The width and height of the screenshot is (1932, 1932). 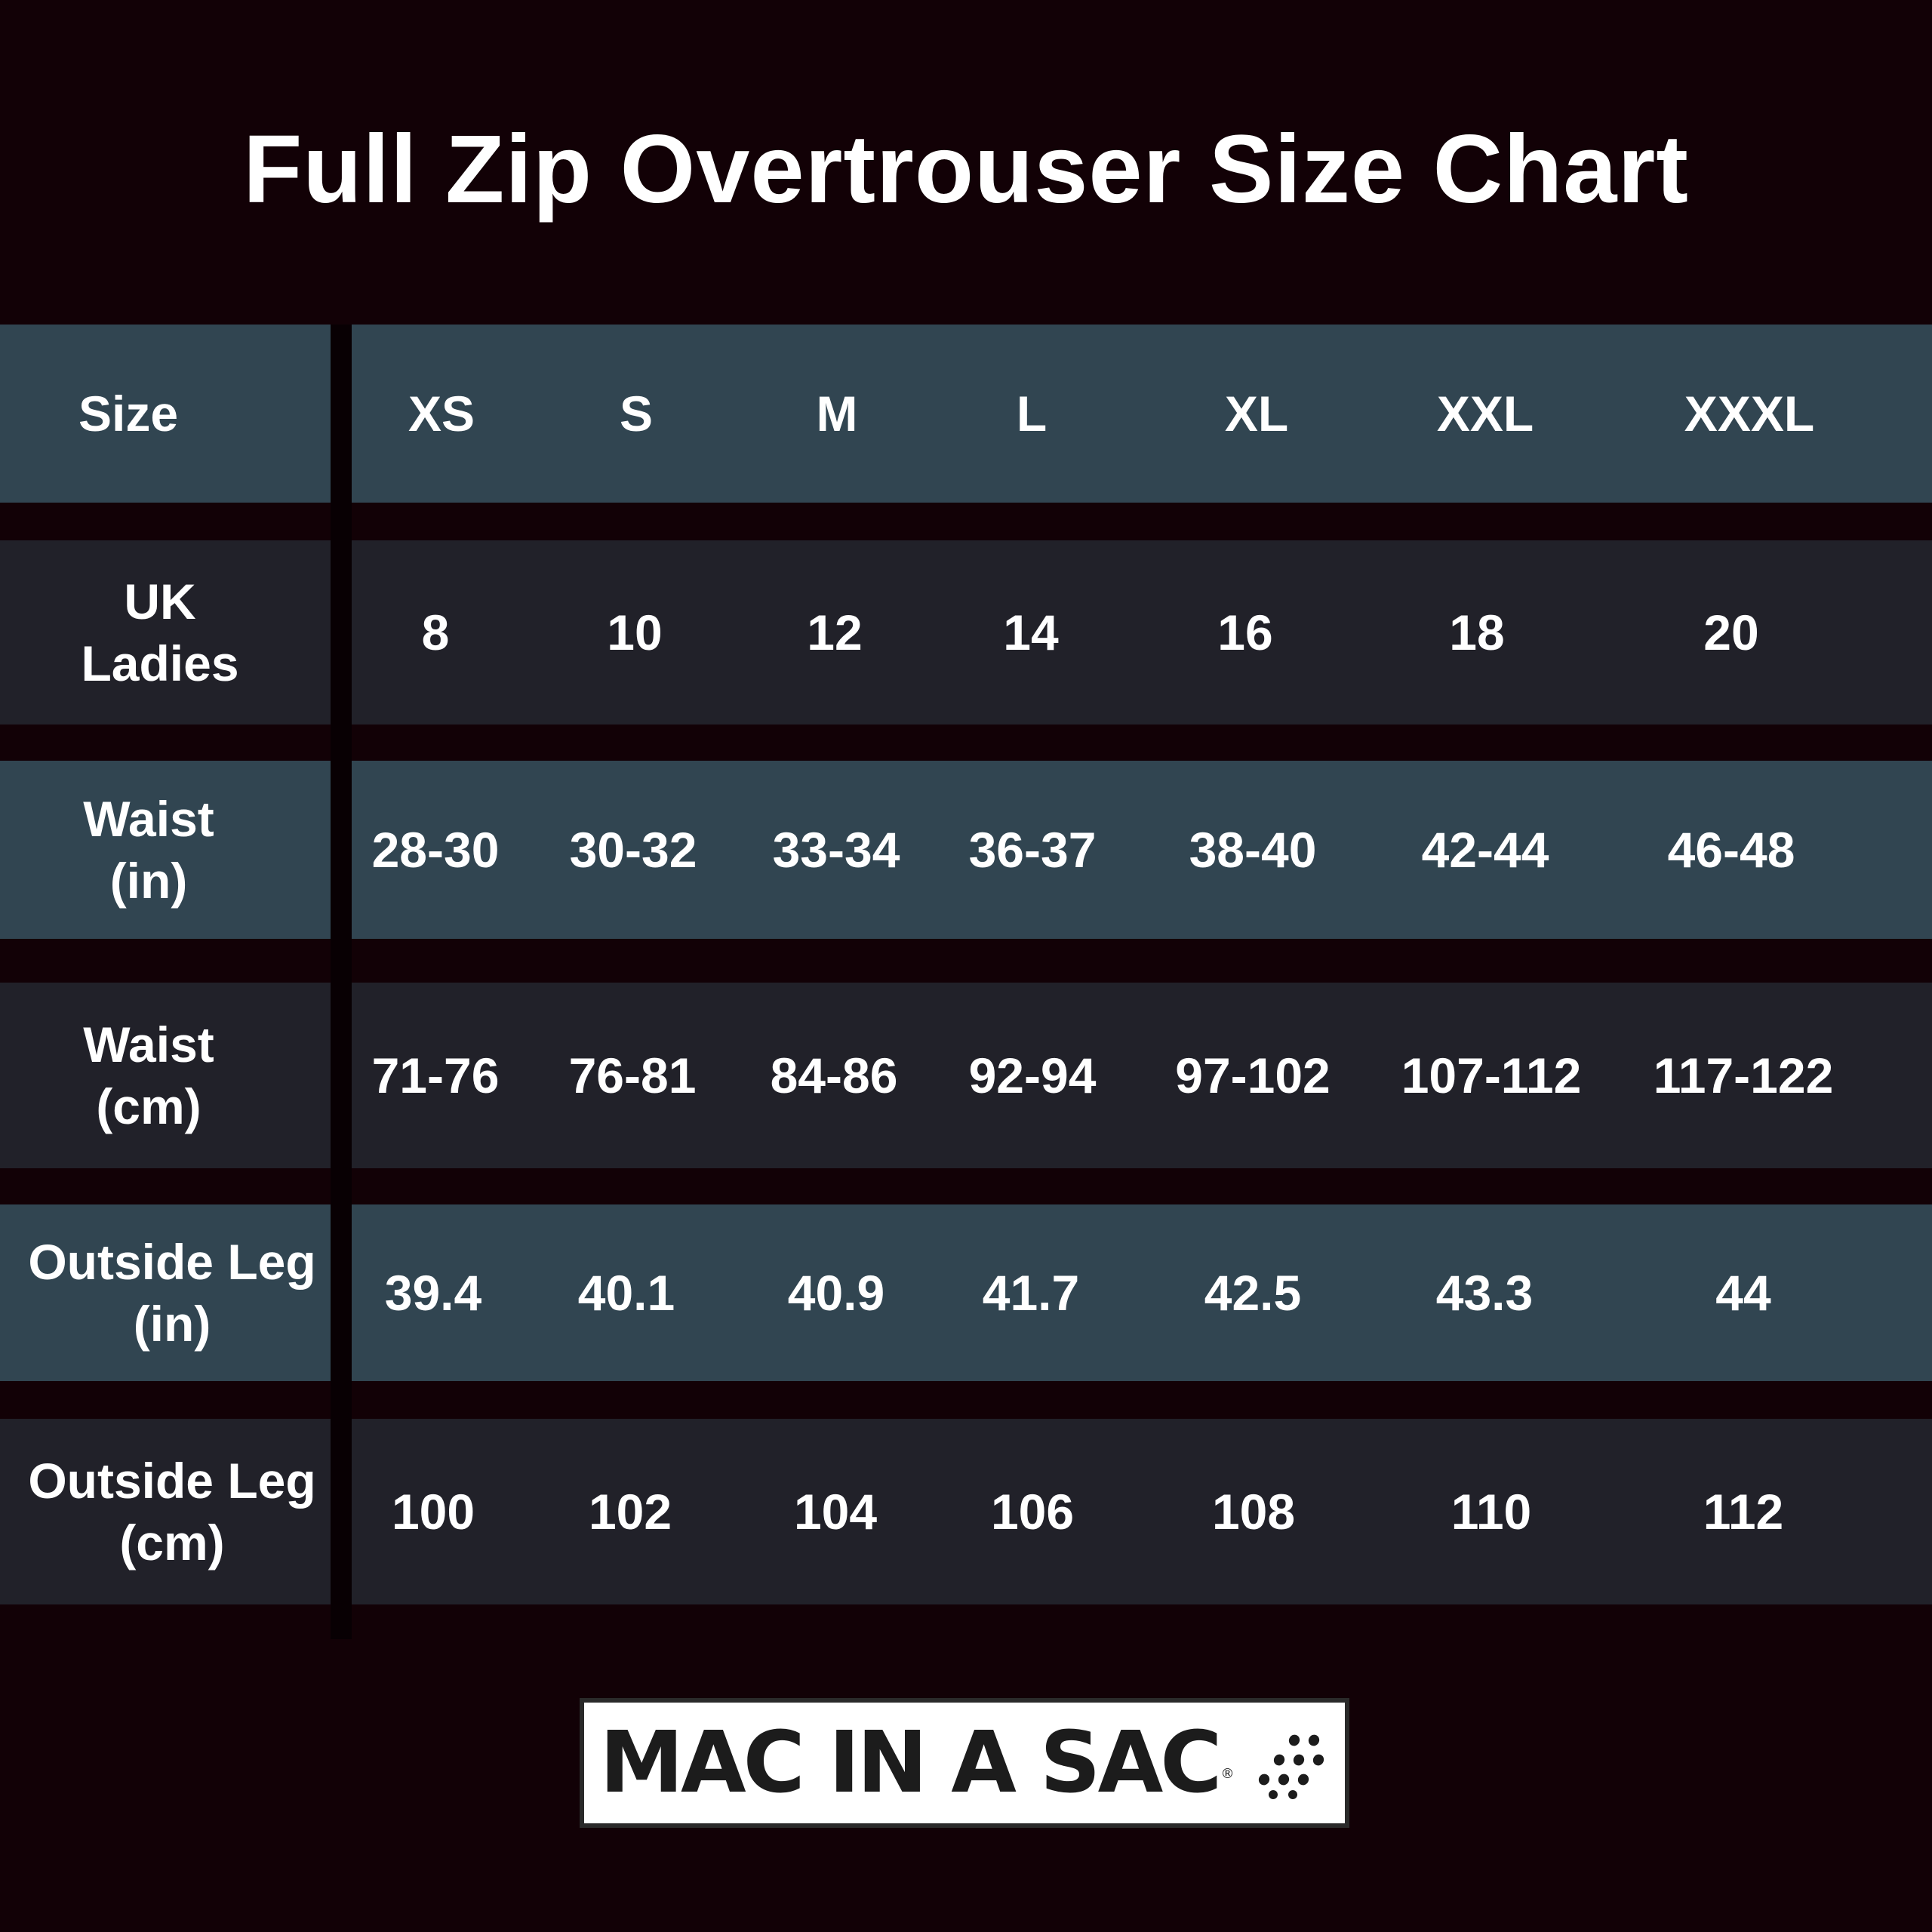 I want to click on brand-logo: MAC IN A SAC ®, so click(x=964, y=1763).